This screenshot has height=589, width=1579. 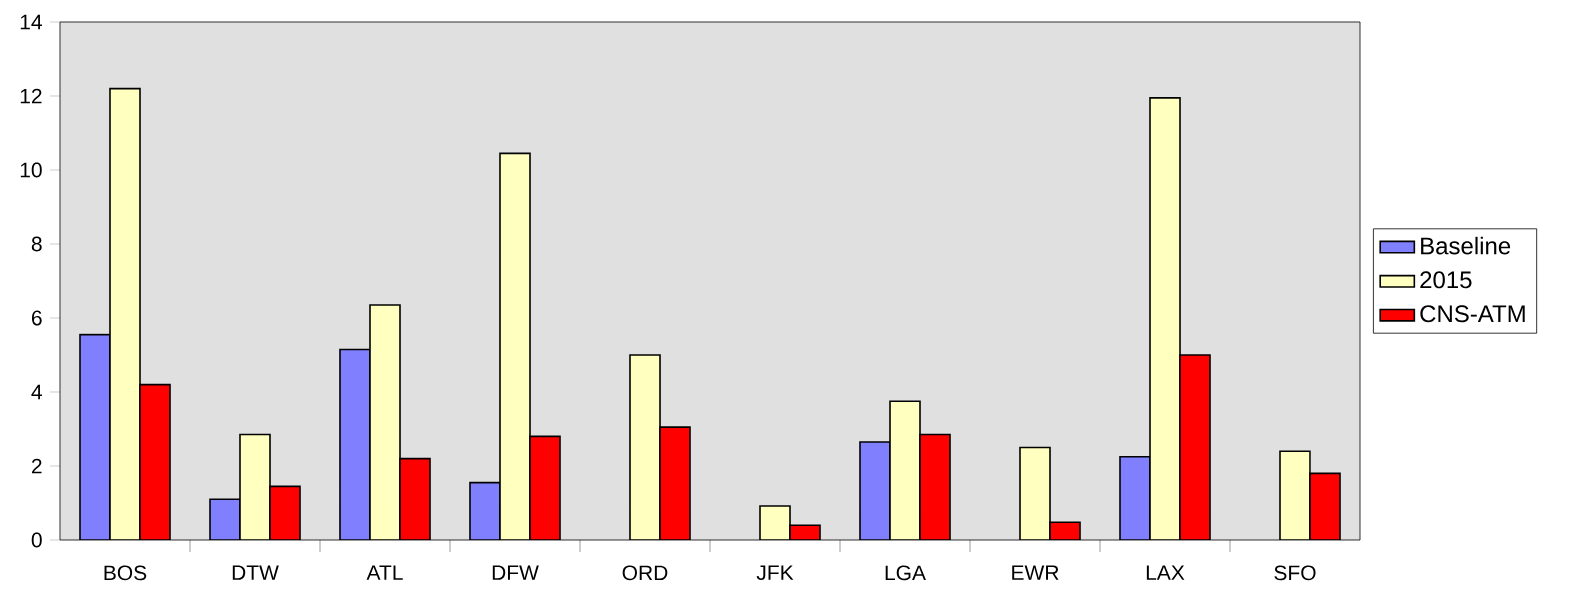 I want to click on y-tick-label: 6, so click(x=36, y=318).